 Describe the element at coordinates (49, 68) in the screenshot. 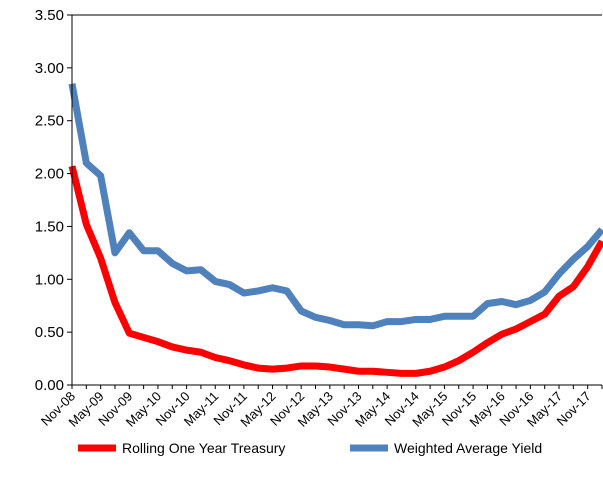

I see `y-tick-label: 3.00` at that location.